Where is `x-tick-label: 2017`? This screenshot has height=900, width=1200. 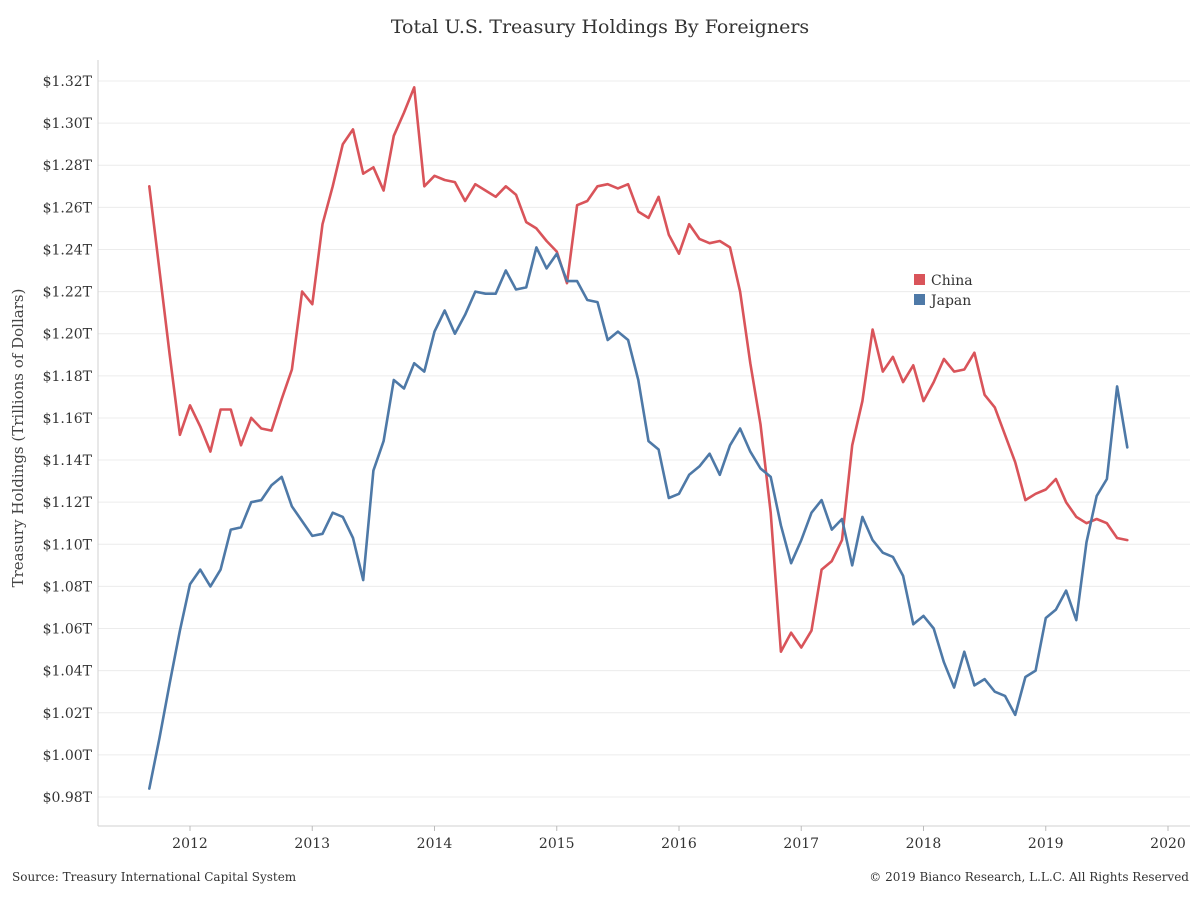
x-tick-label: 2017 is located at coordinates (801, 844).